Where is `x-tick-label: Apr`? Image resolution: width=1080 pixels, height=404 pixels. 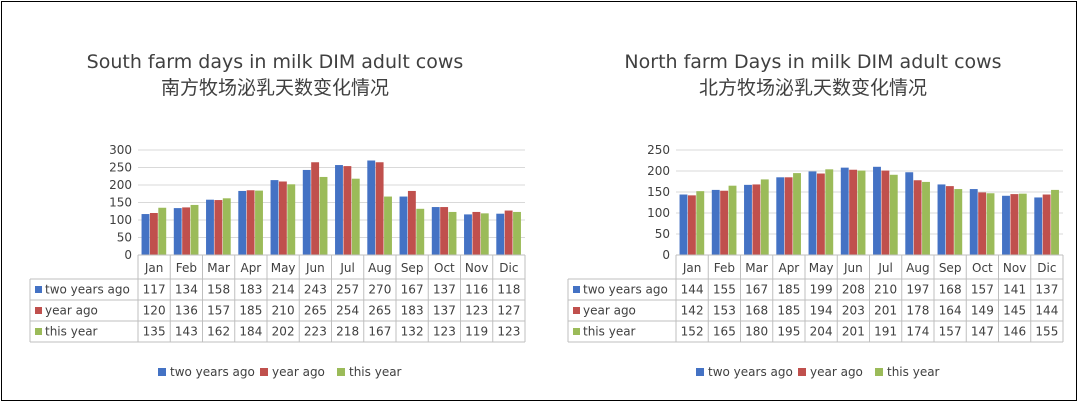 x-tick-label: Apr is located at coordinates (250, 268).